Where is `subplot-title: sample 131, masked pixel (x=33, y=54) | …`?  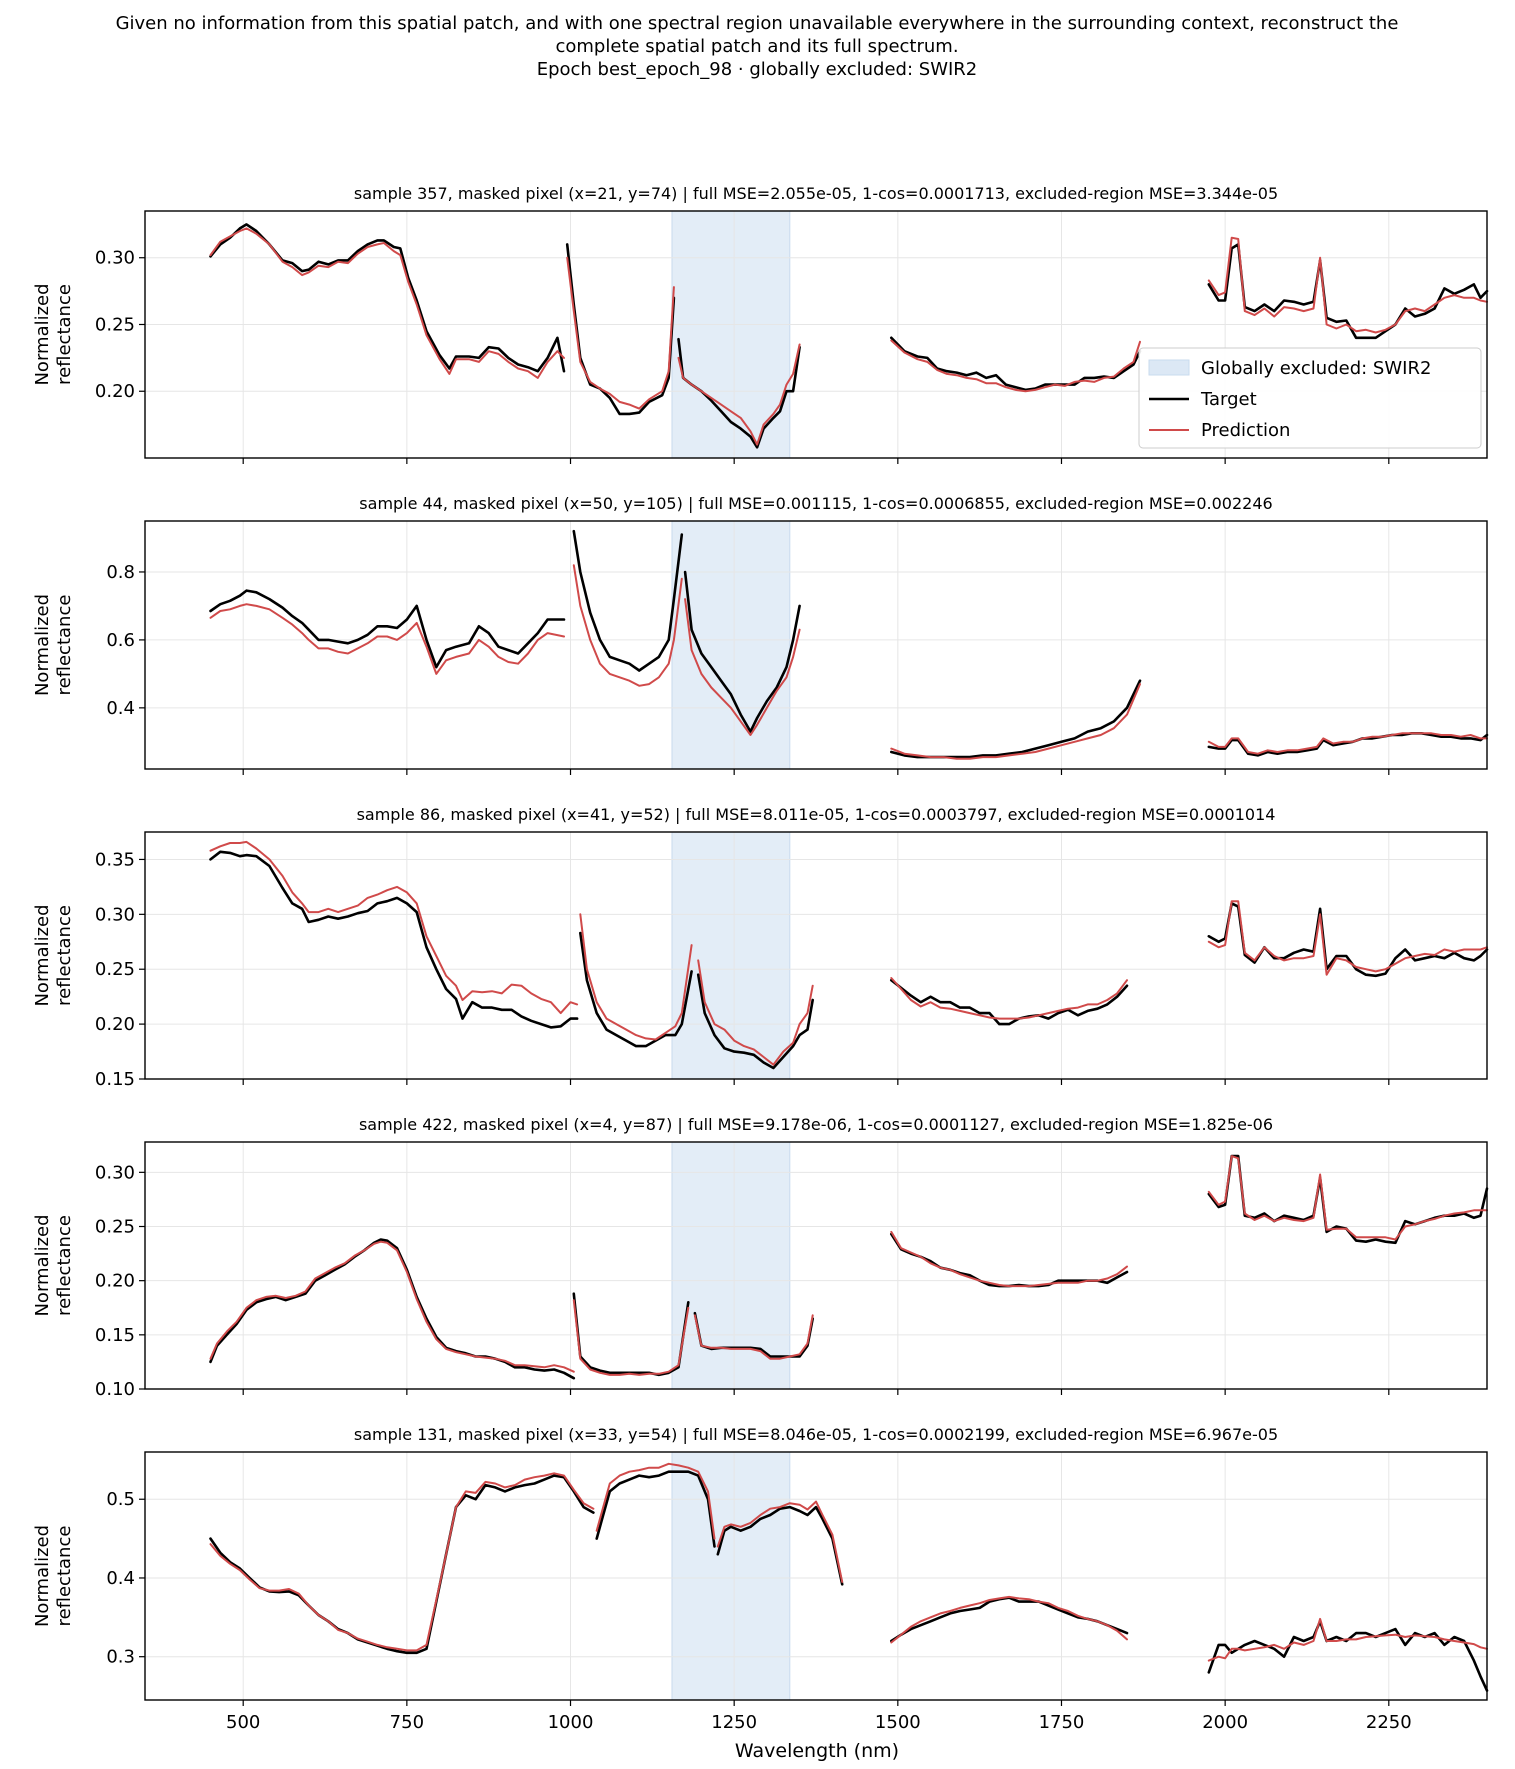
subplot-title: sample 131, masked pixel (x=33, y=54) | … is located at coordinates (816, 1434).